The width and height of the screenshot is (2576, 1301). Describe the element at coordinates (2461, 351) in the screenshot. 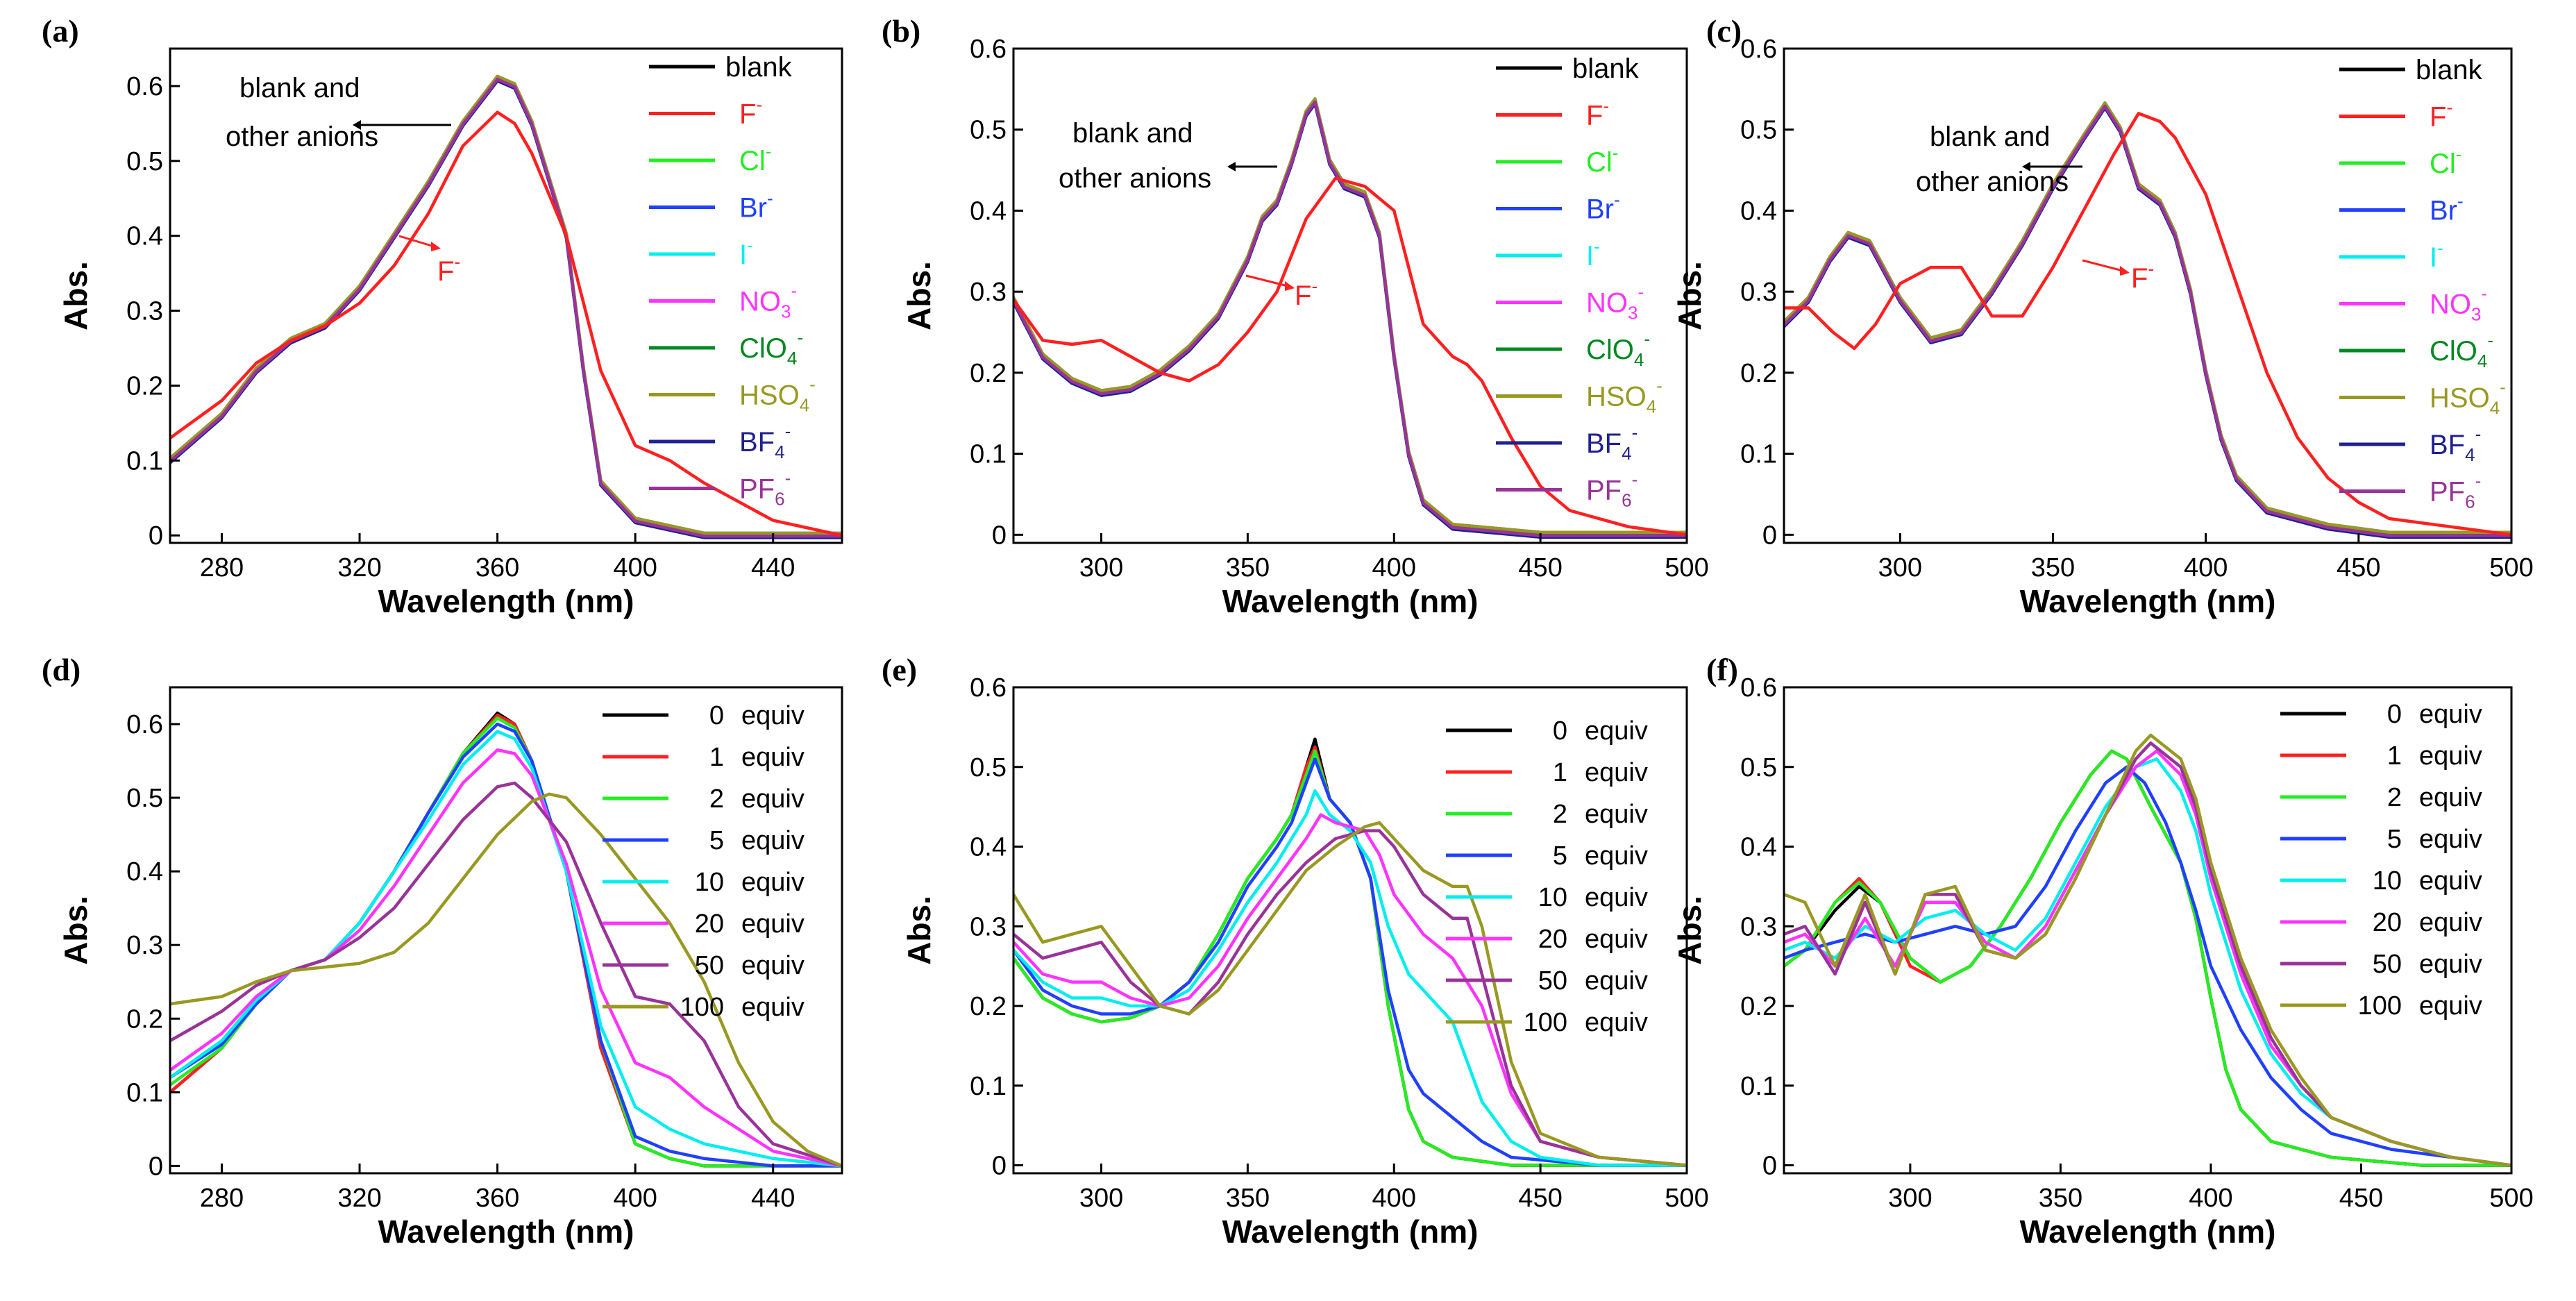

I see `legend-label: ClO4-` at that location.